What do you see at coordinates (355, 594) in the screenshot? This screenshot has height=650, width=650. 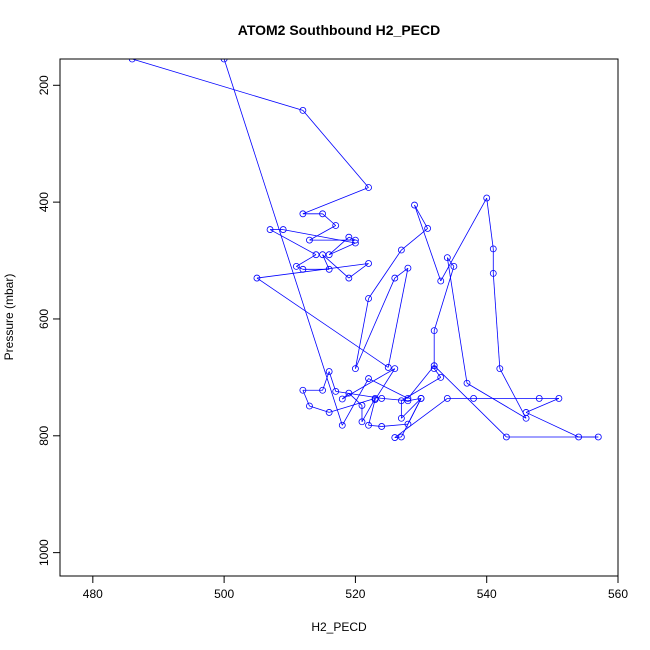 I see `x-tick-label: 520` at bounding box center [355, 594].